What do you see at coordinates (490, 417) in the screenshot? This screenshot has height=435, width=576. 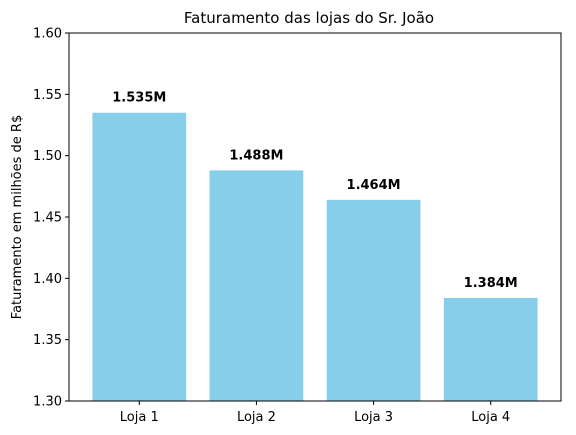 I see `x-tick-label-4: Loja 4` at bounding box center [490, 417].